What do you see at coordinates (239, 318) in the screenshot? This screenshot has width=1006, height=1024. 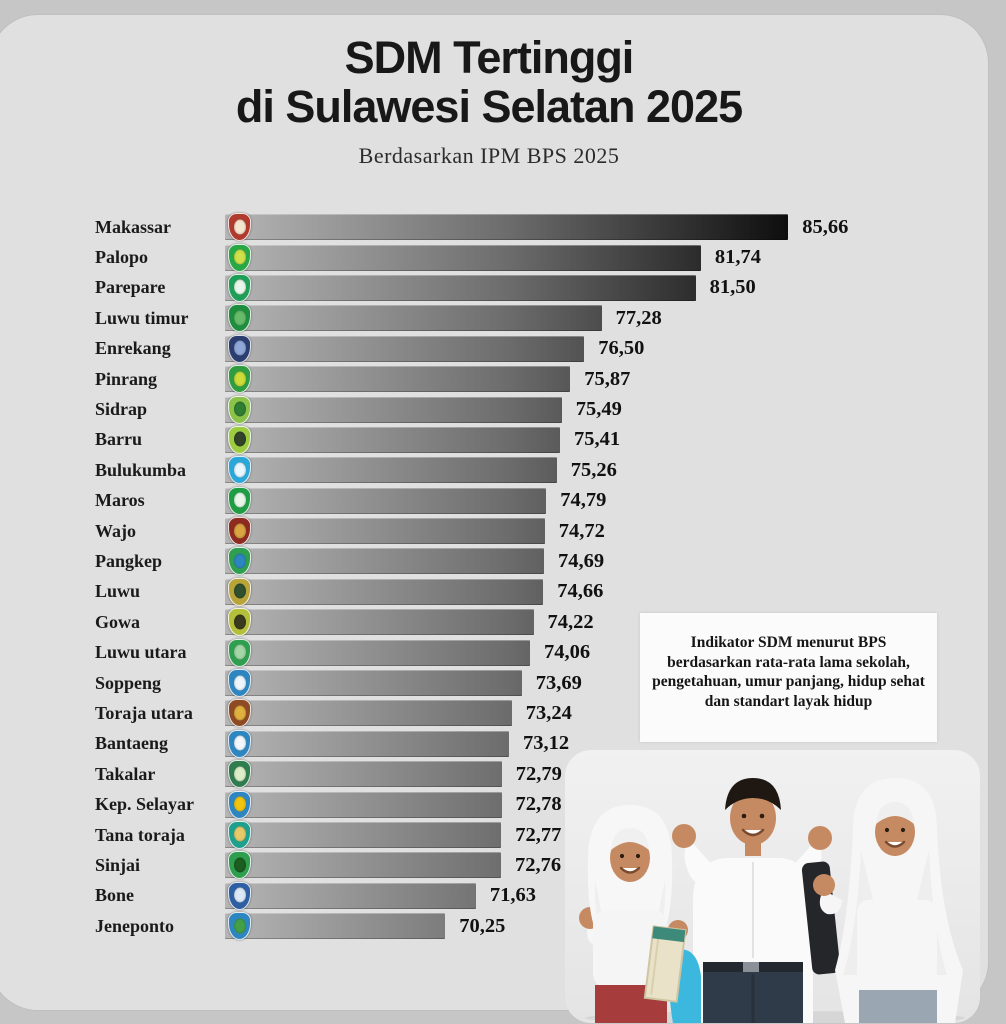 I see `luwu-timur-emblem-icon` at bounding box center [239, 318].